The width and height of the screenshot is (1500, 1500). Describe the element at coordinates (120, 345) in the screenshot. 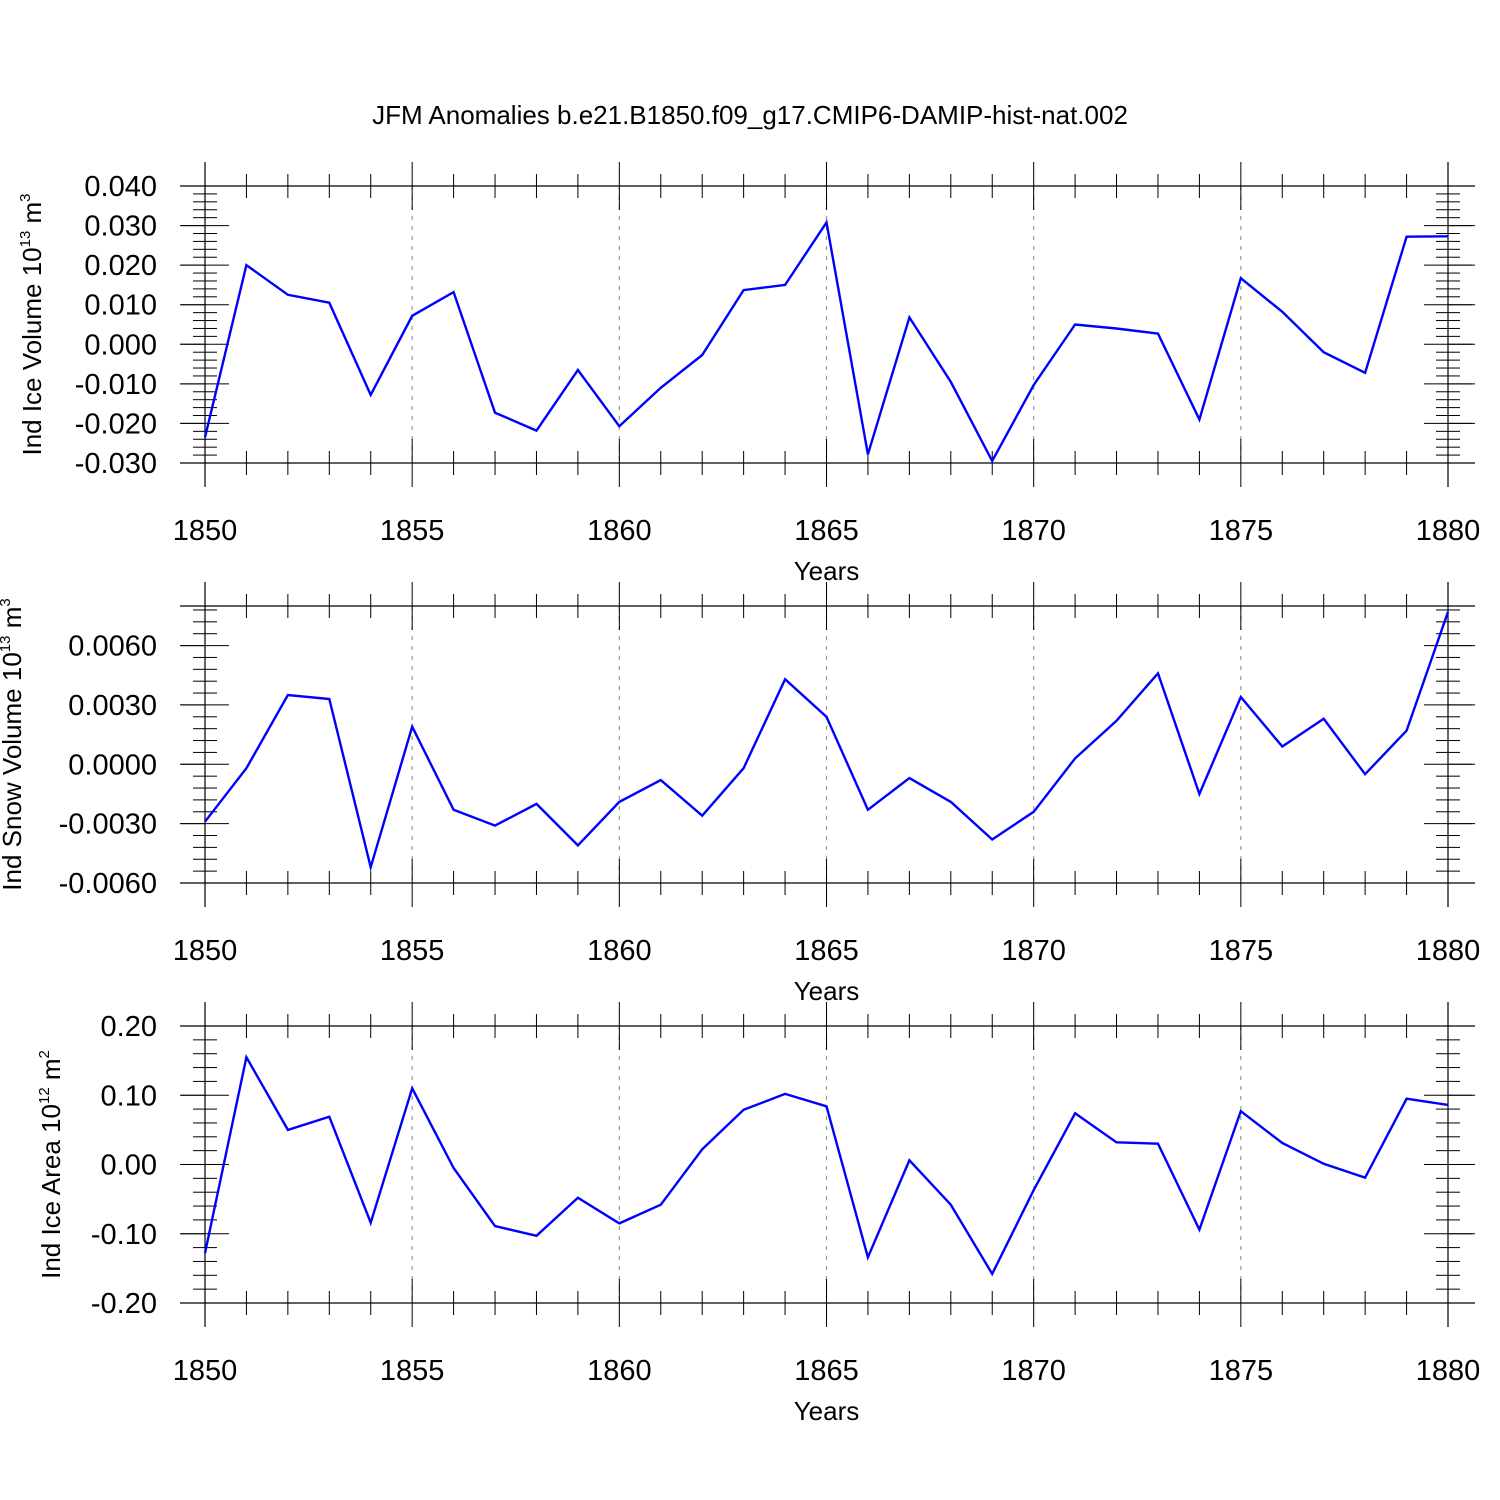

I see `y-tick-label: 0.000` at that location.